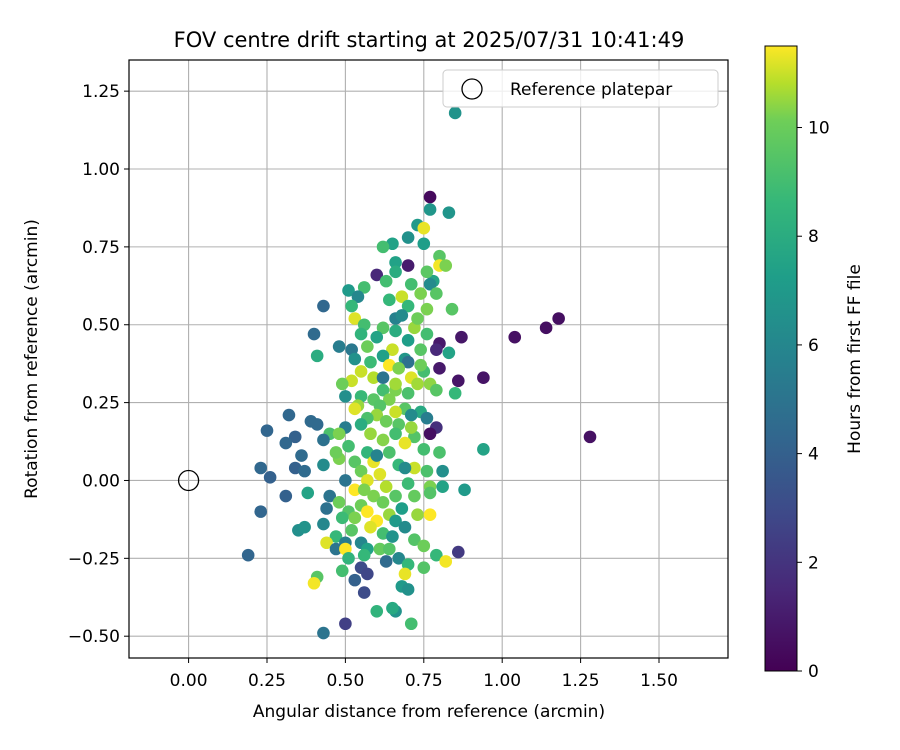 This screenshot has width=900, height=750. I want to click on y-tick-label: 0.50, so click(101, 326).